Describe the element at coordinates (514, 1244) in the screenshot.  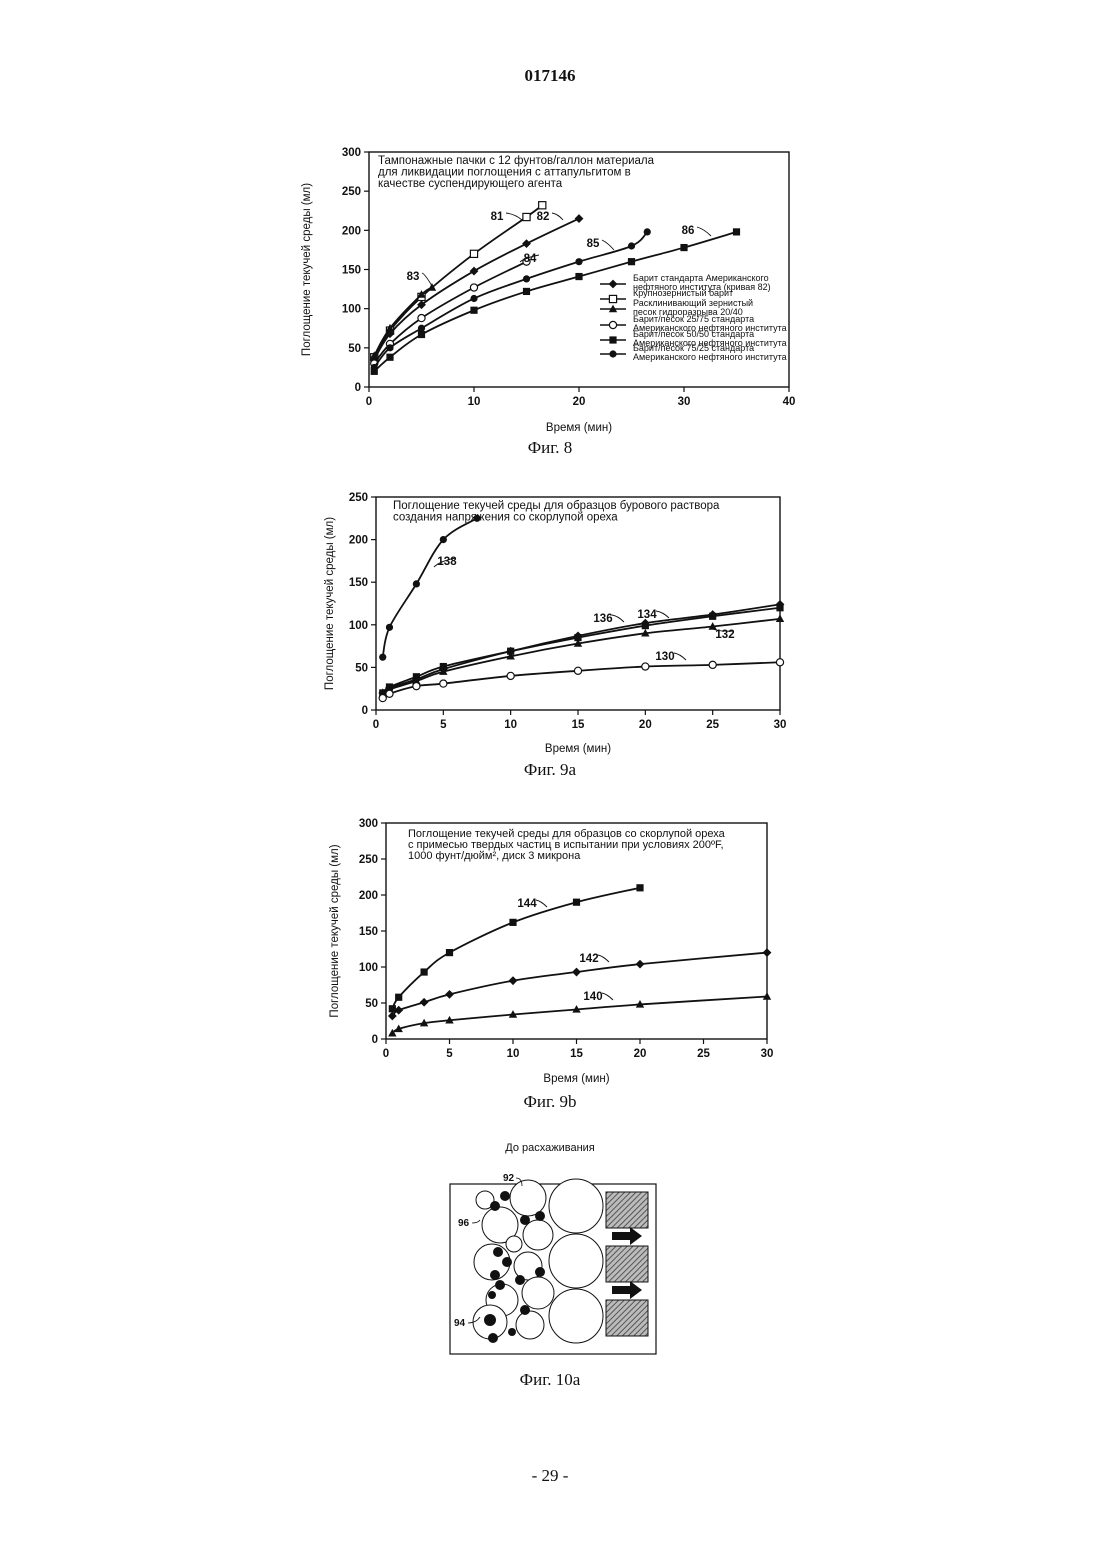
I see `small-particle` at that location.